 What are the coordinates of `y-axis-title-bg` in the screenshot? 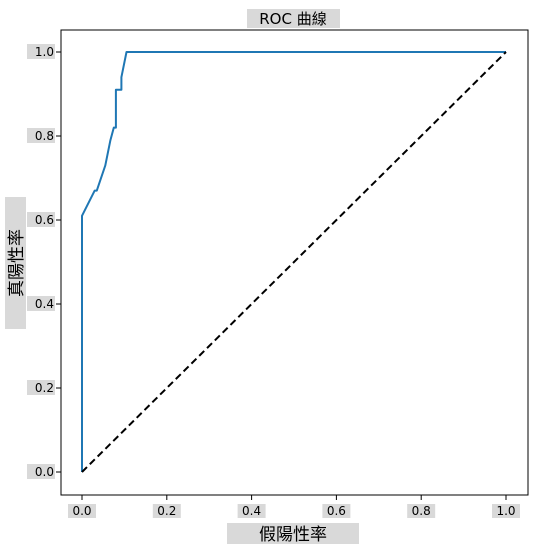 It's located at (15, 263).